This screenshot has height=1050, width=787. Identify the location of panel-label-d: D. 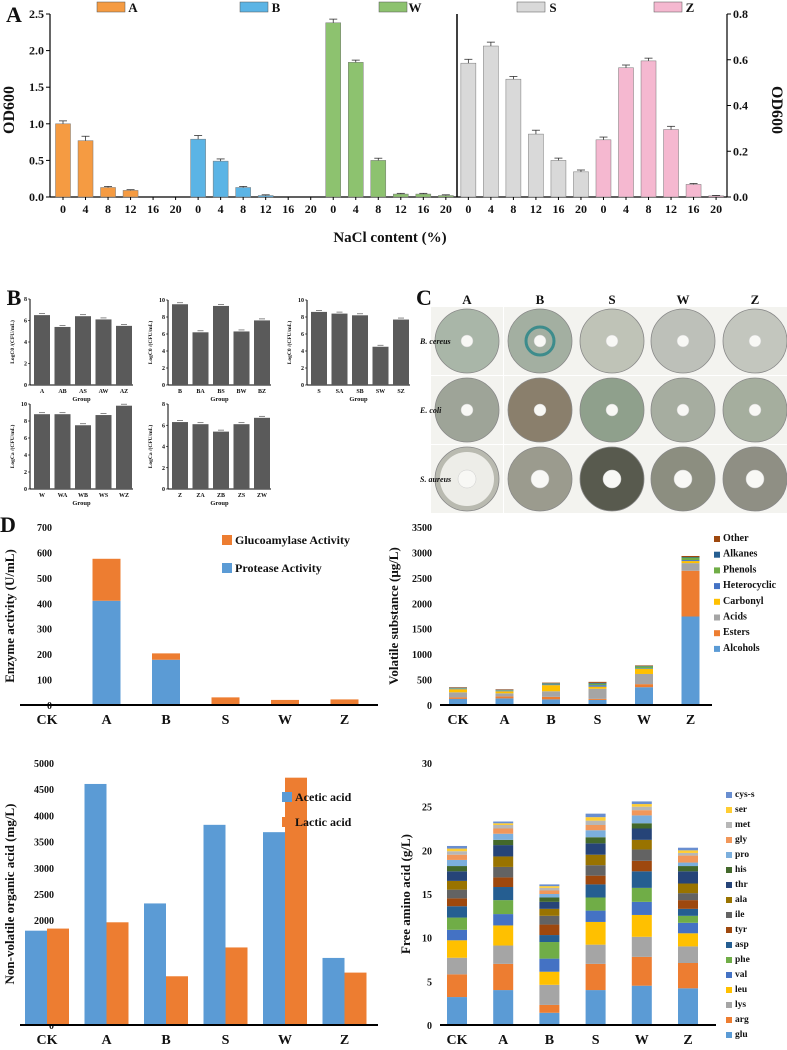
(8, 524).